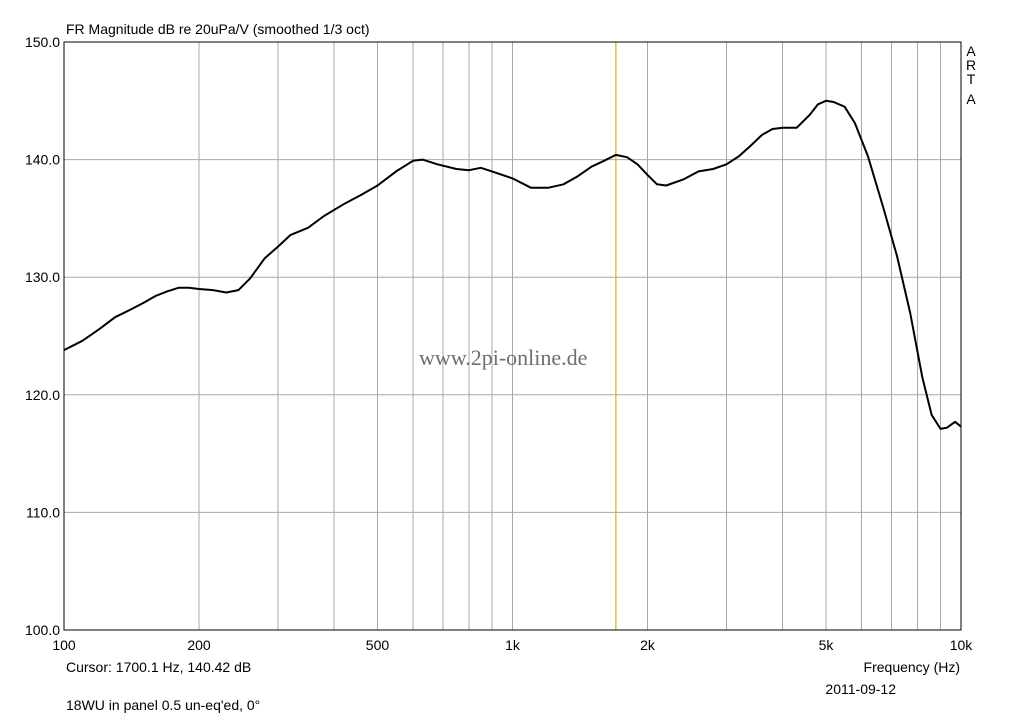 The image size is (1024, 718). Describe the element at coordinates (42, 395) in the screenshot. I see `y-tick-label: 120.0` at that location.